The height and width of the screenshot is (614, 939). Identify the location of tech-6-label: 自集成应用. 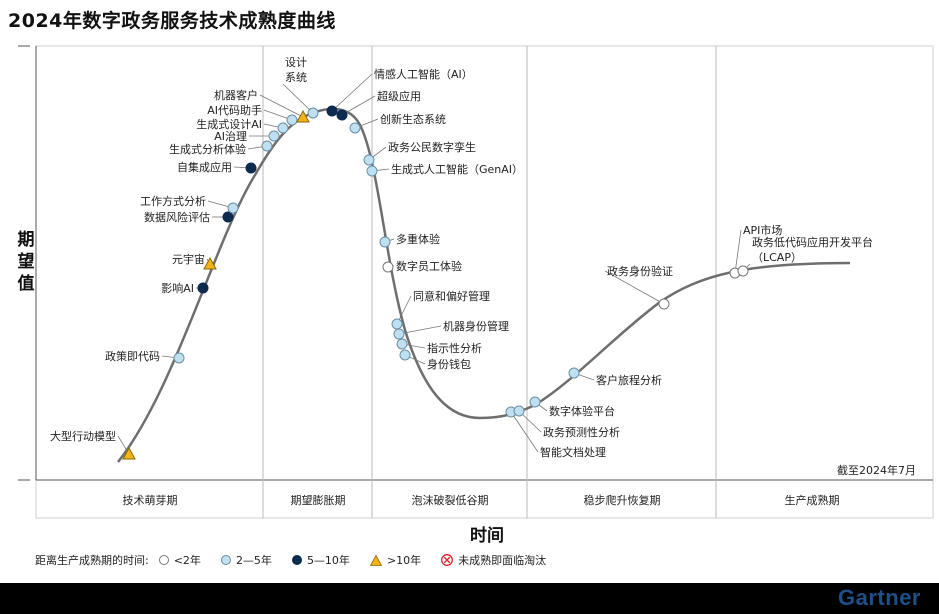
(204, 167).